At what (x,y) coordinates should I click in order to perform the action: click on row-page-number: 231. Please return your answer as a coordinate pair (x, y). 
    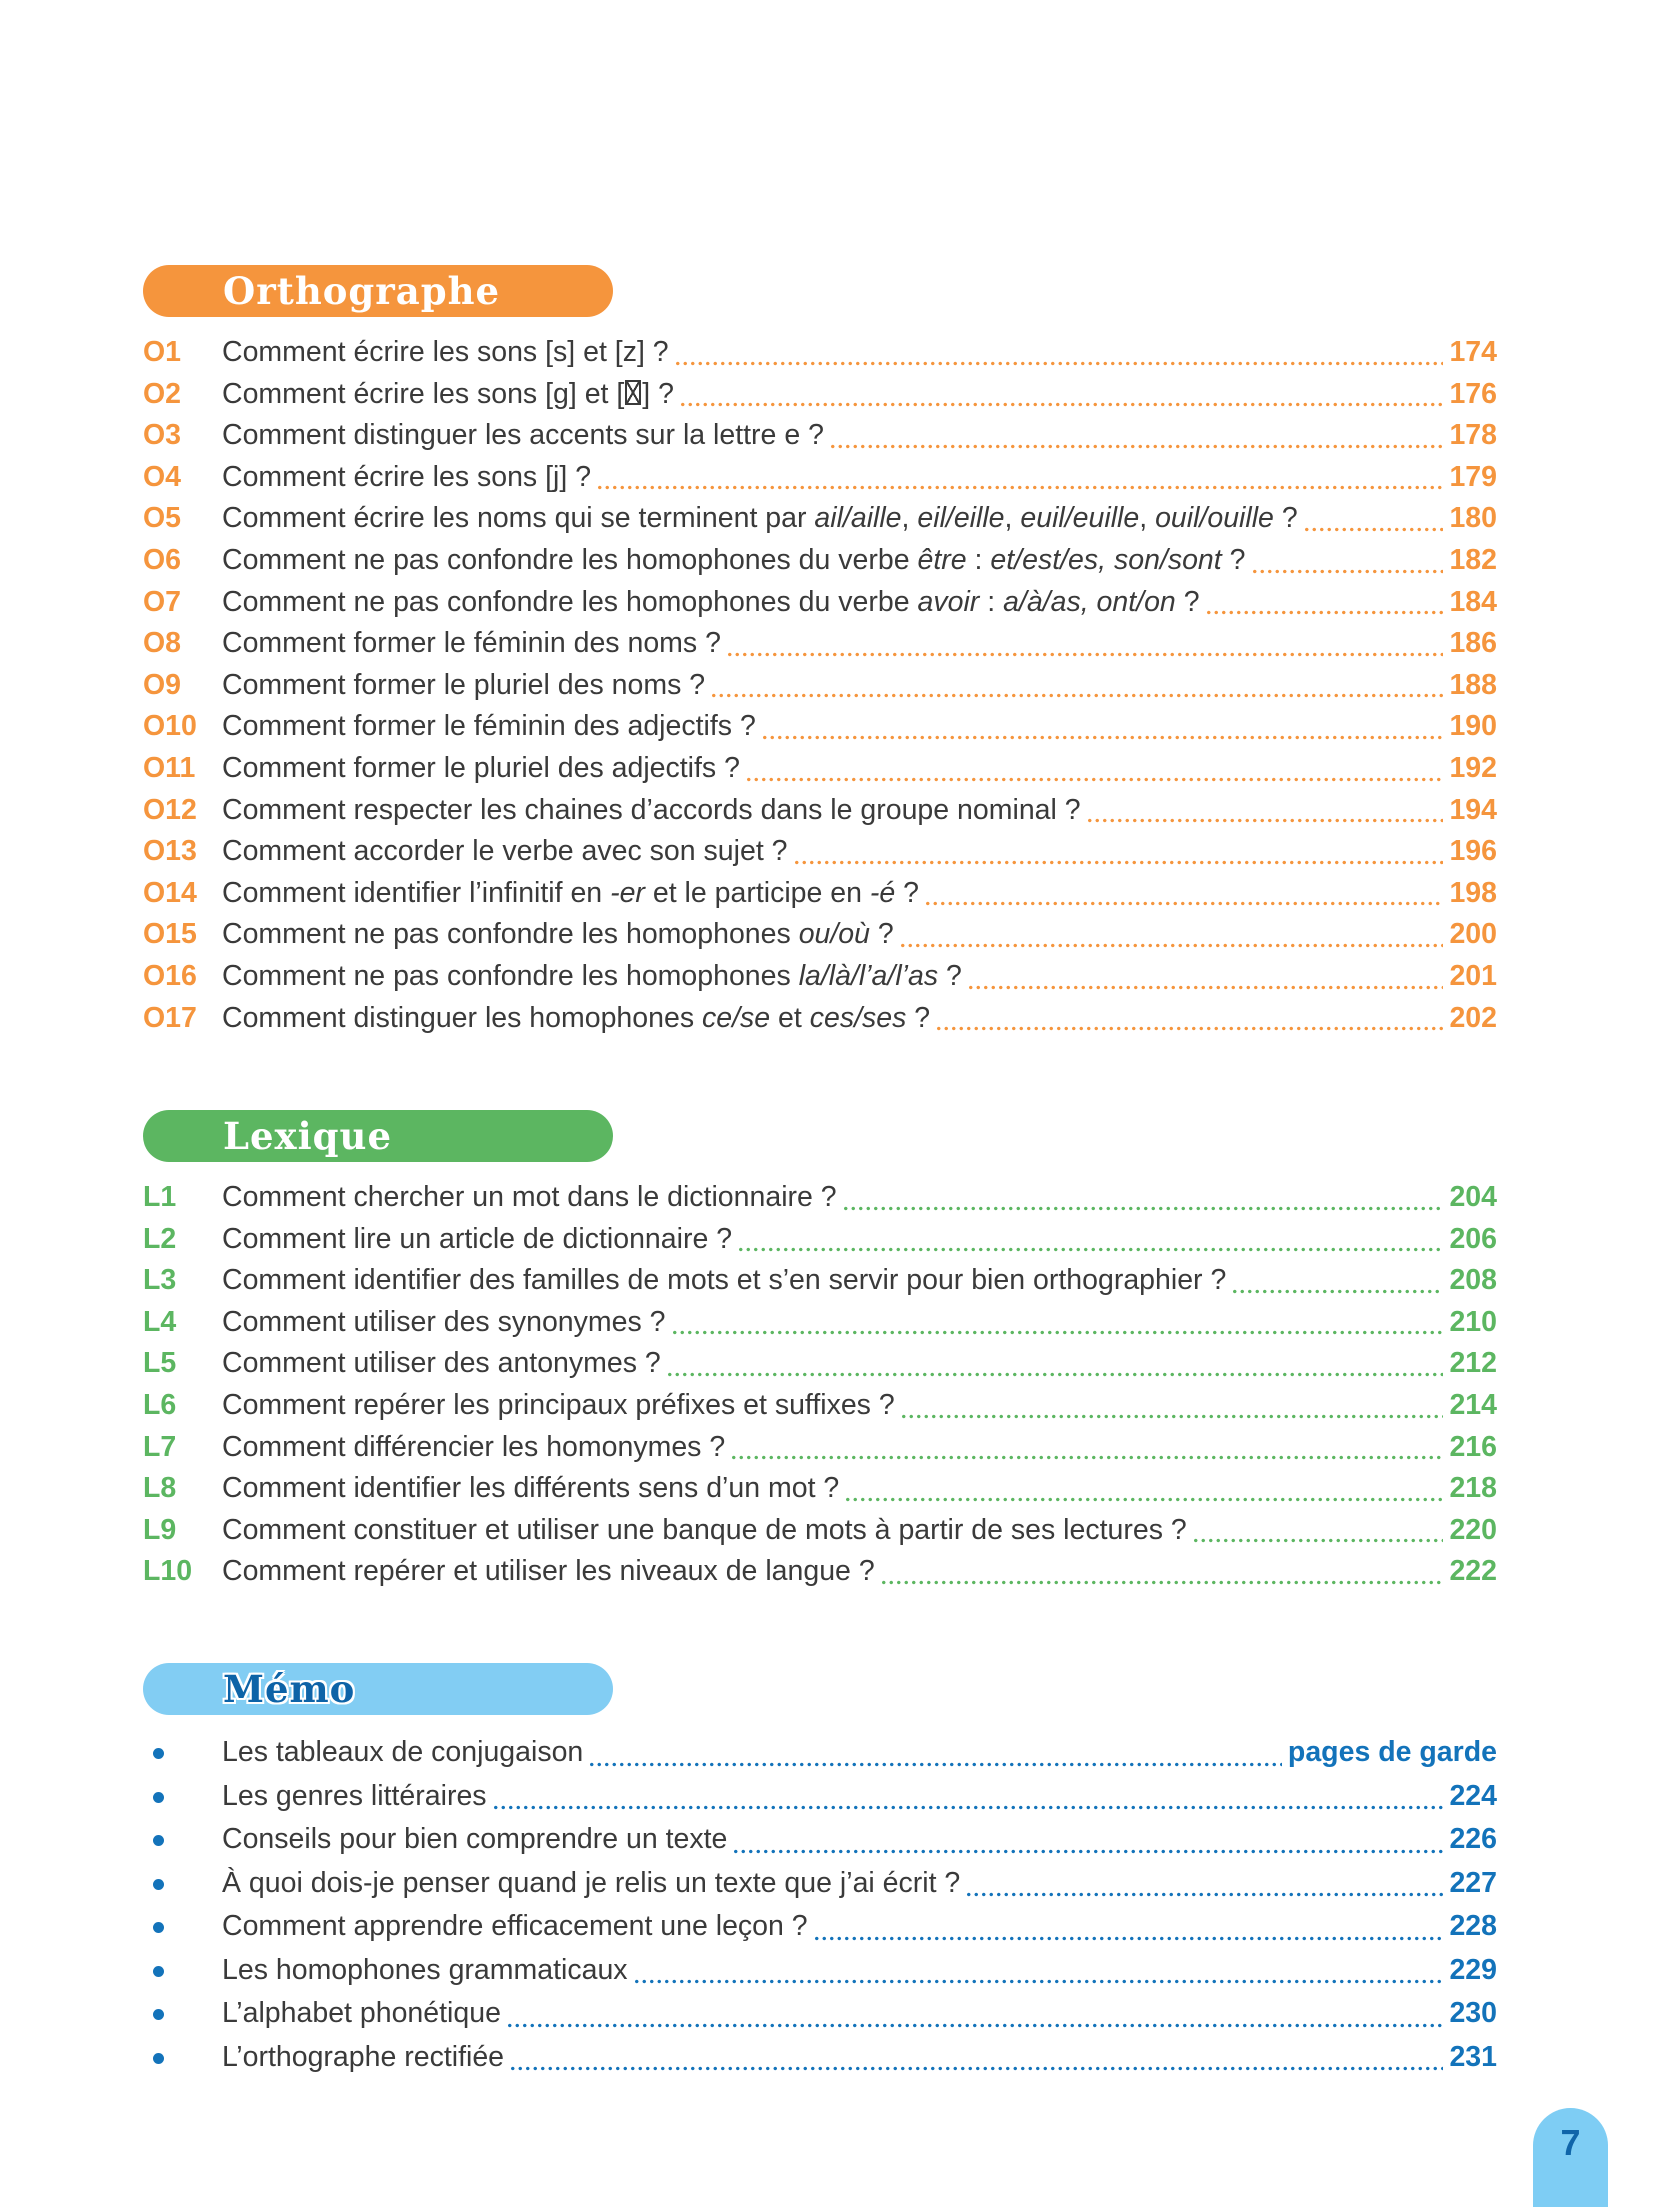
    Looking at the image, I should click on (1473, 2056).